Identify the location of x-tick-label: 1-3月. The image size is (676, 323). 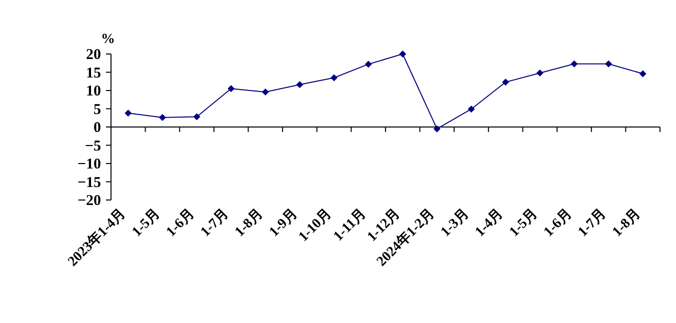
(455, 223).